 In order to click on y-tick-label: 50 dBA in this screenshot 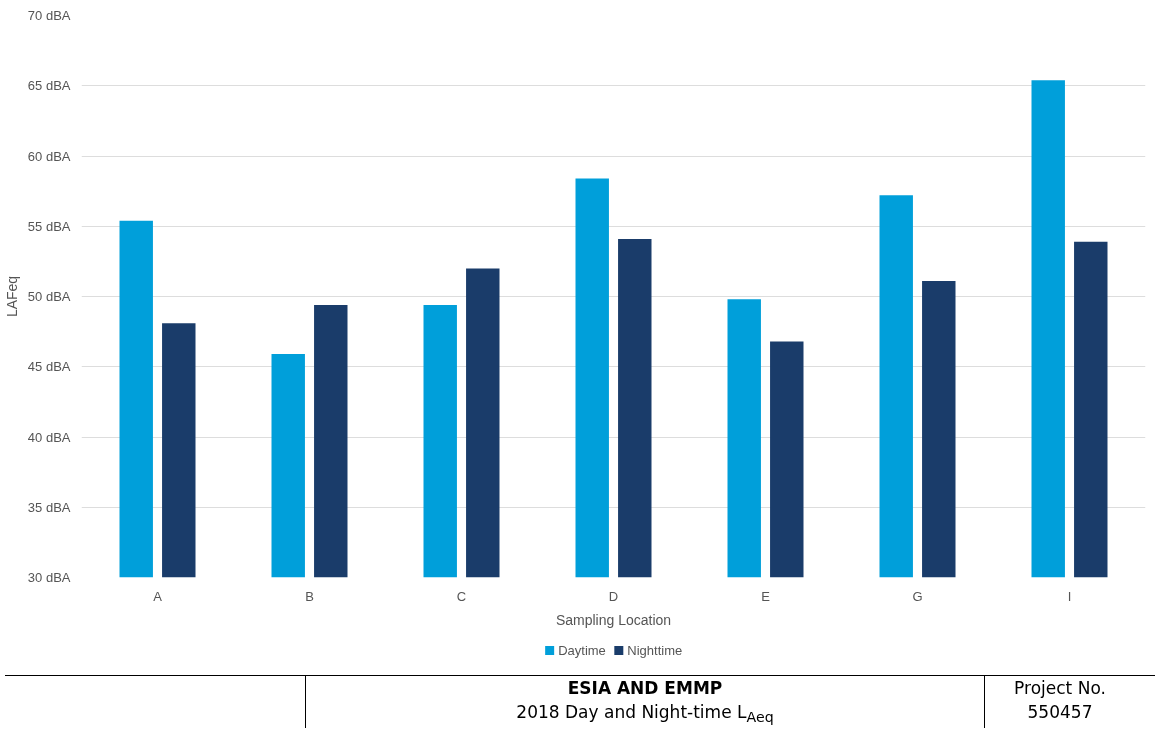, I will do `click(49, 296)`.